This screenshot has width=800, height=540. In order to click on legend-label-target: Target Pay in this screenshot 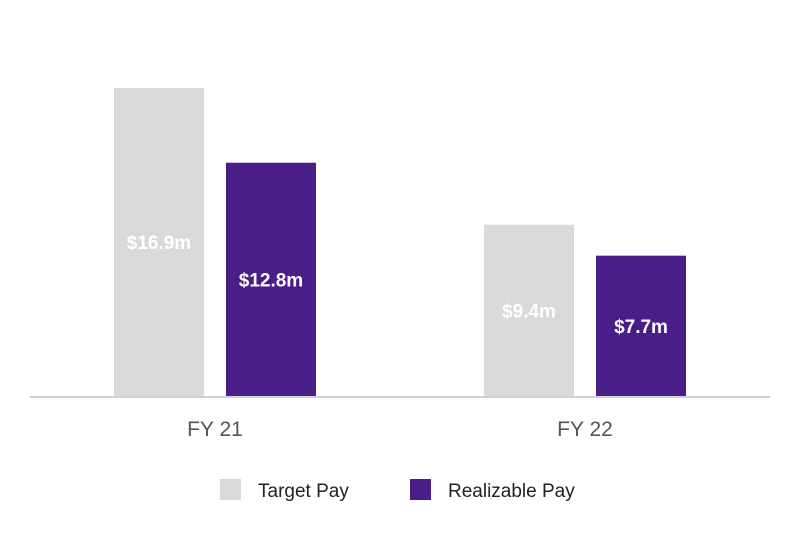, I will do `click(303, 491)`.